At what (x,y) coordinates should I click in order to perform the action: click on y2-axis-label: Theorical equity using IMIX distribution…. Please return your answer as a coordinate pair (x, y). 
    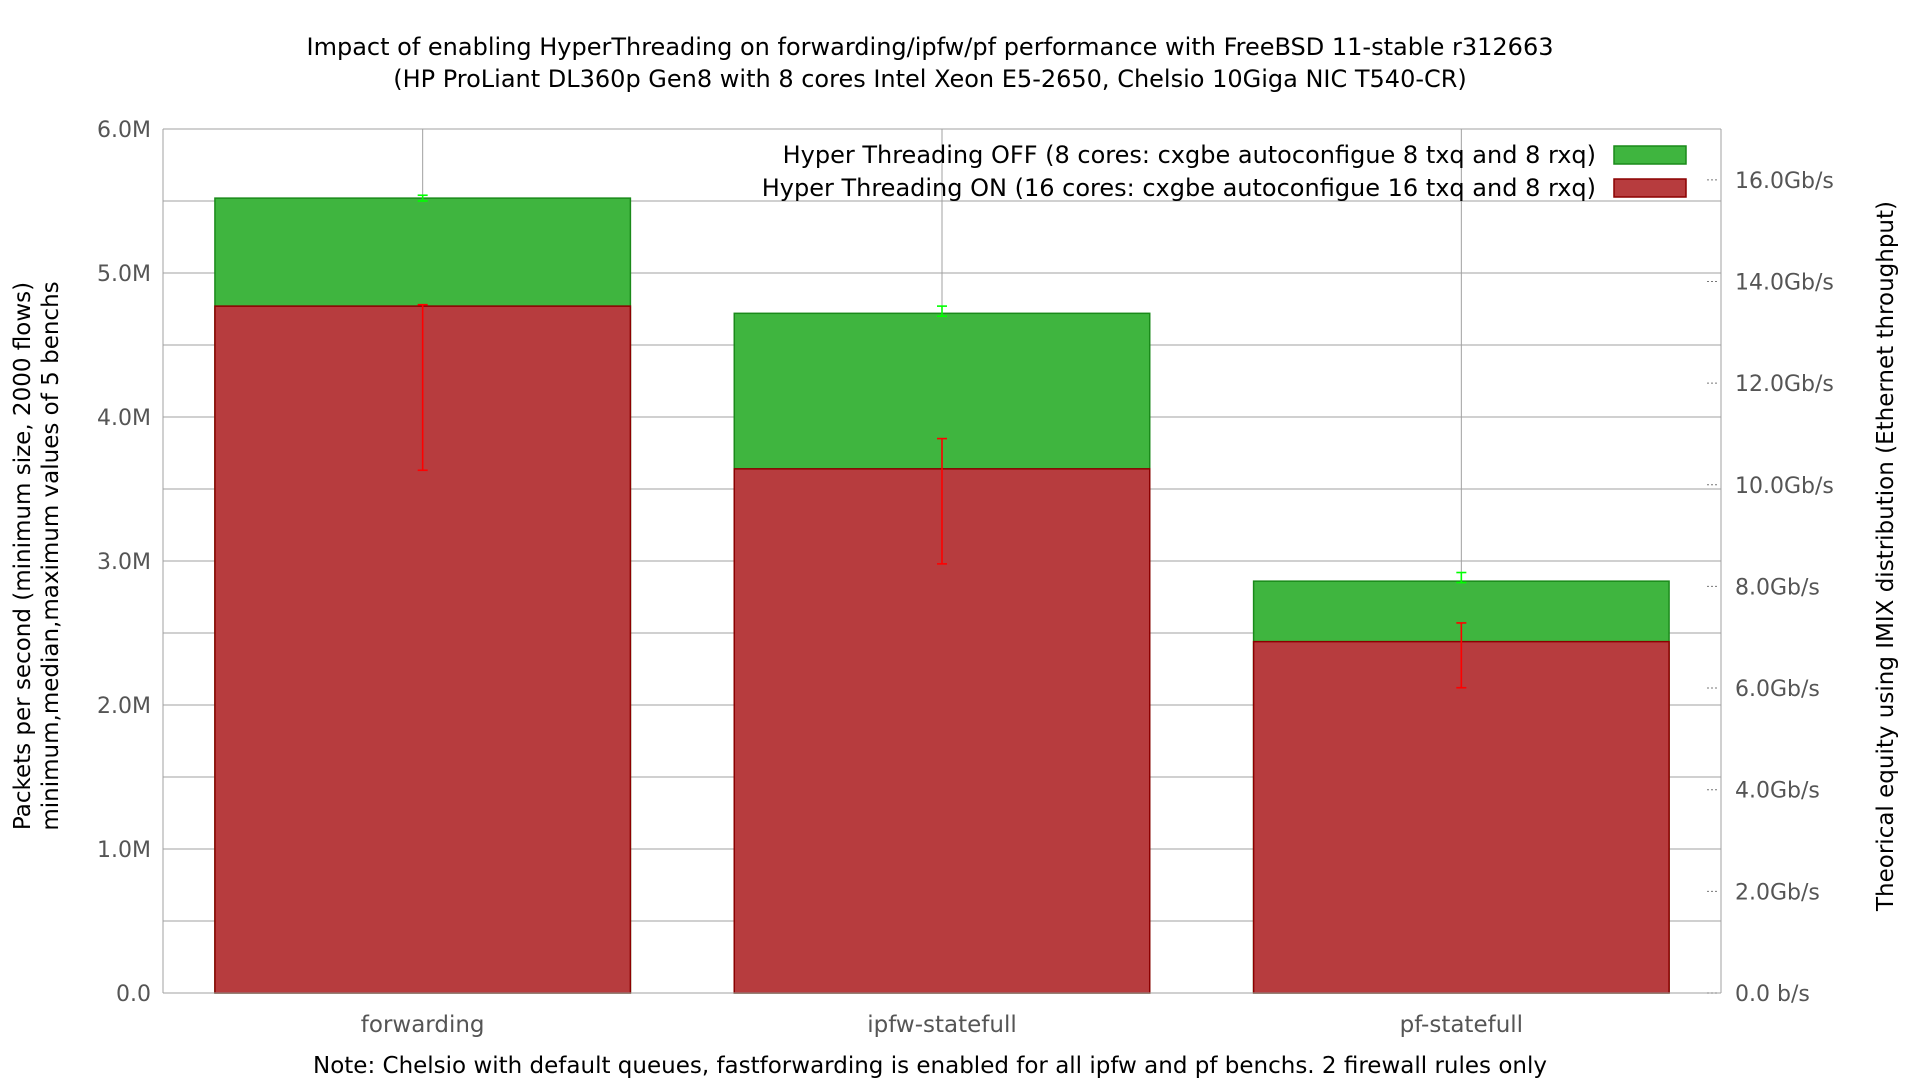
    Looking at the image, I should click on (1886, 556).